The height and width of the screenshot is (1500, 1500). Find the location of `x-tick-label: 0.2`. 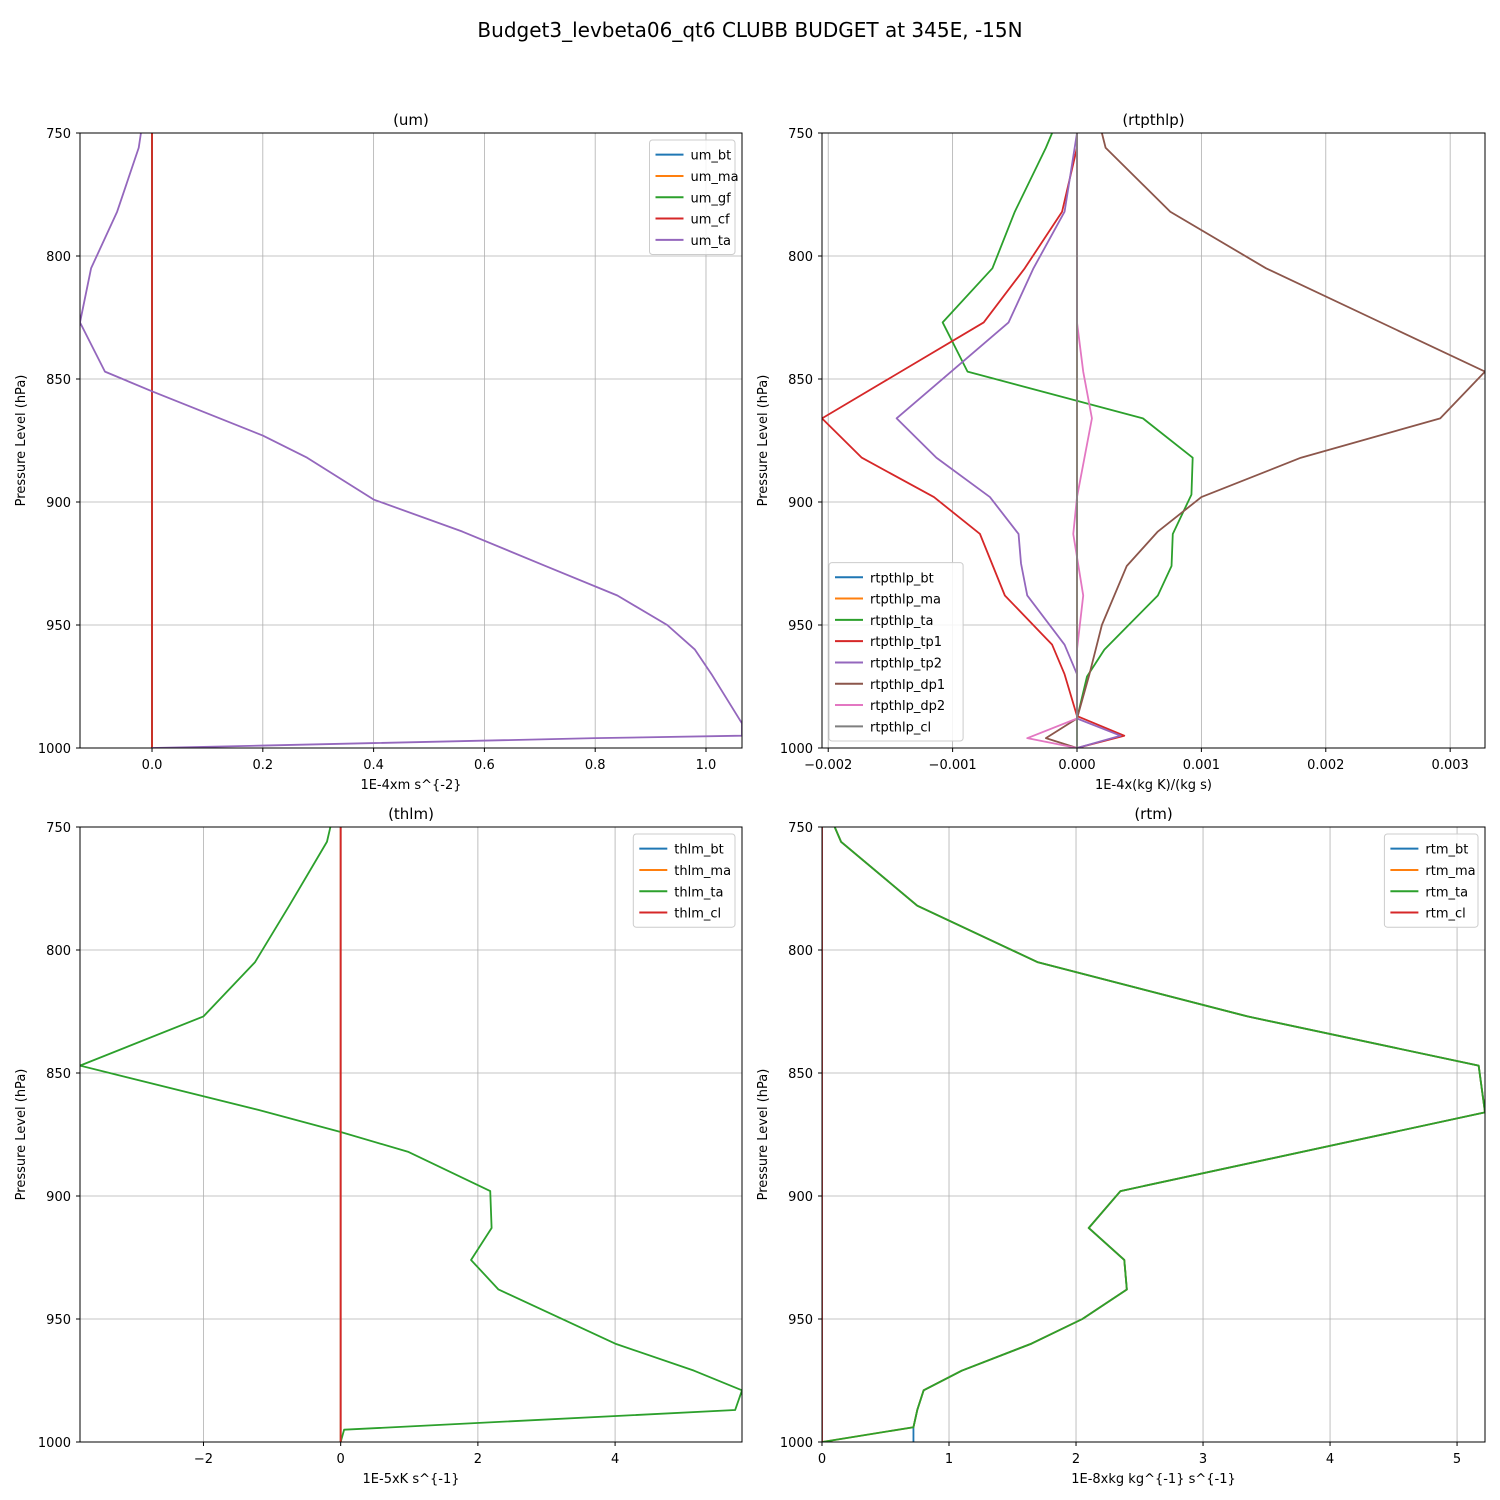

x-tick-label: 0.2 is located at coordinates (262, 765).